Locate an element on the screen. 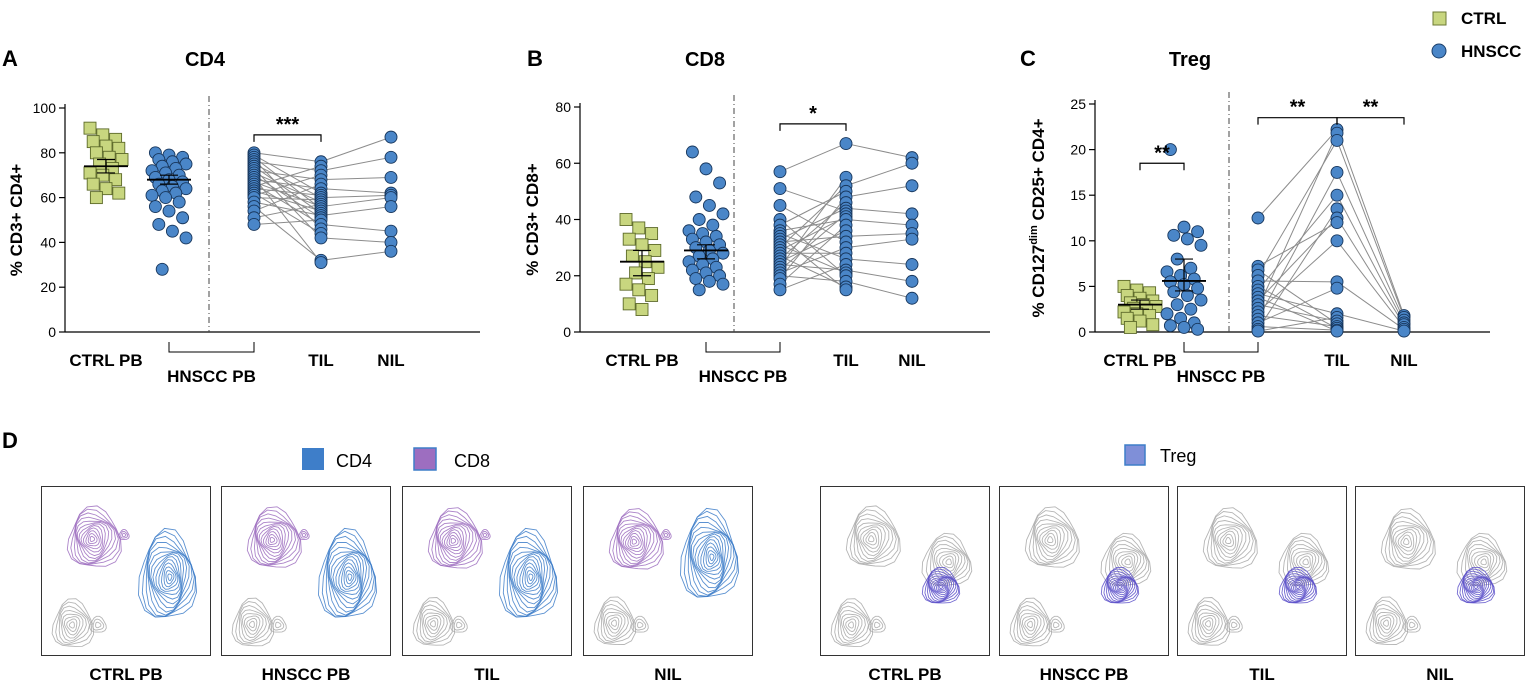 This screenshot has width=1535, height=689. contour-plot-label: TIL is located at coordinates (487, 674).